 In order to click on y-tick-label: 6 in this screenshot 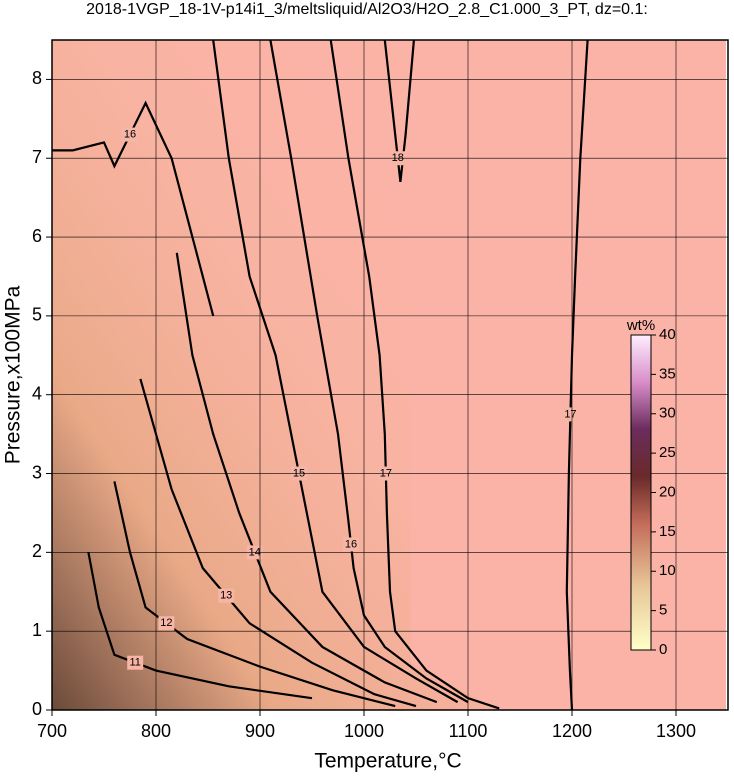, I will do `click(37, 236)`.